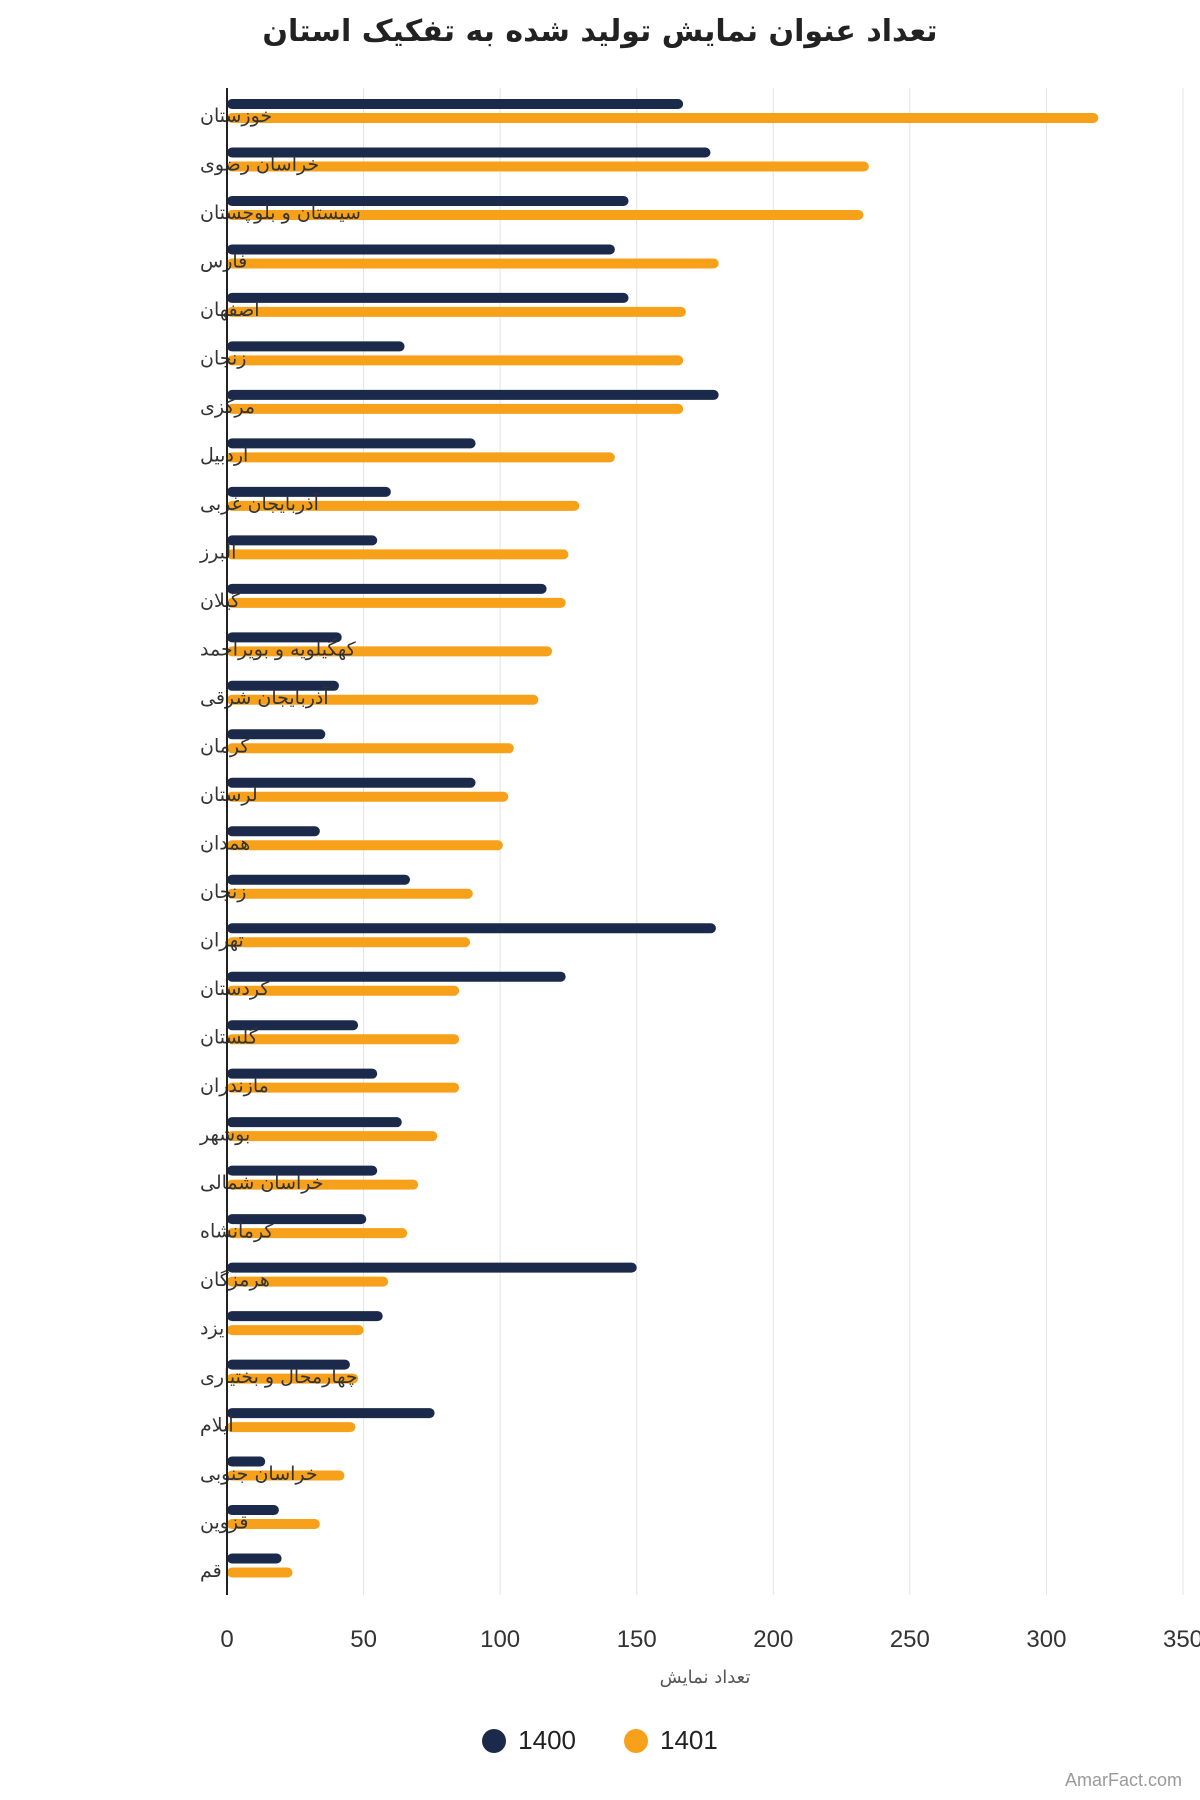  I want to click on category-label-14: لرستان, so click(229, 795).